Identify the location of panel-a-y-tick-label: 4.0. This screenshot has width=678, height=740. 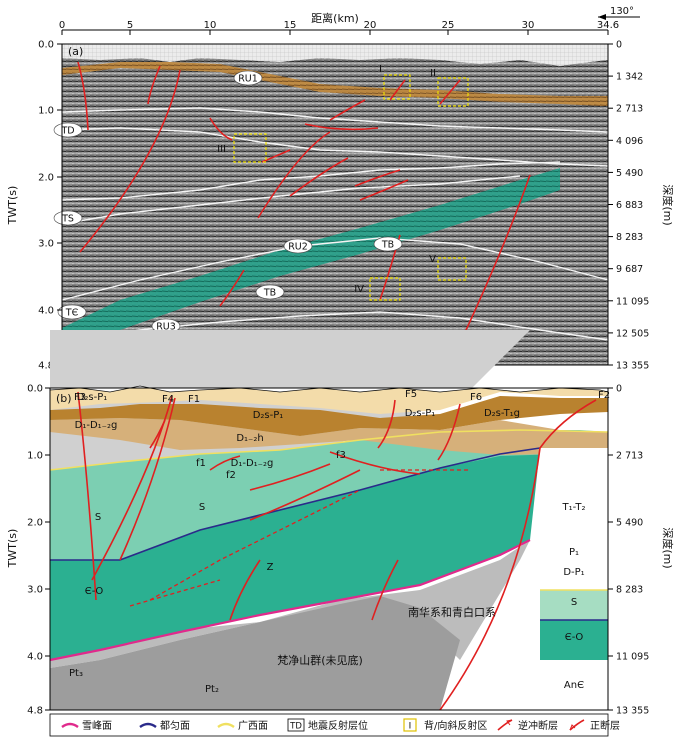
(46, 311).